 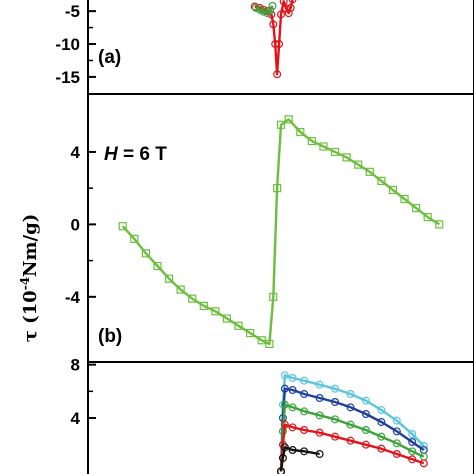 What do you see at coordinates (76, 418) in the screenshot?
I see `y-tick-label-c-0: 4` at bounding box center [76, 418].